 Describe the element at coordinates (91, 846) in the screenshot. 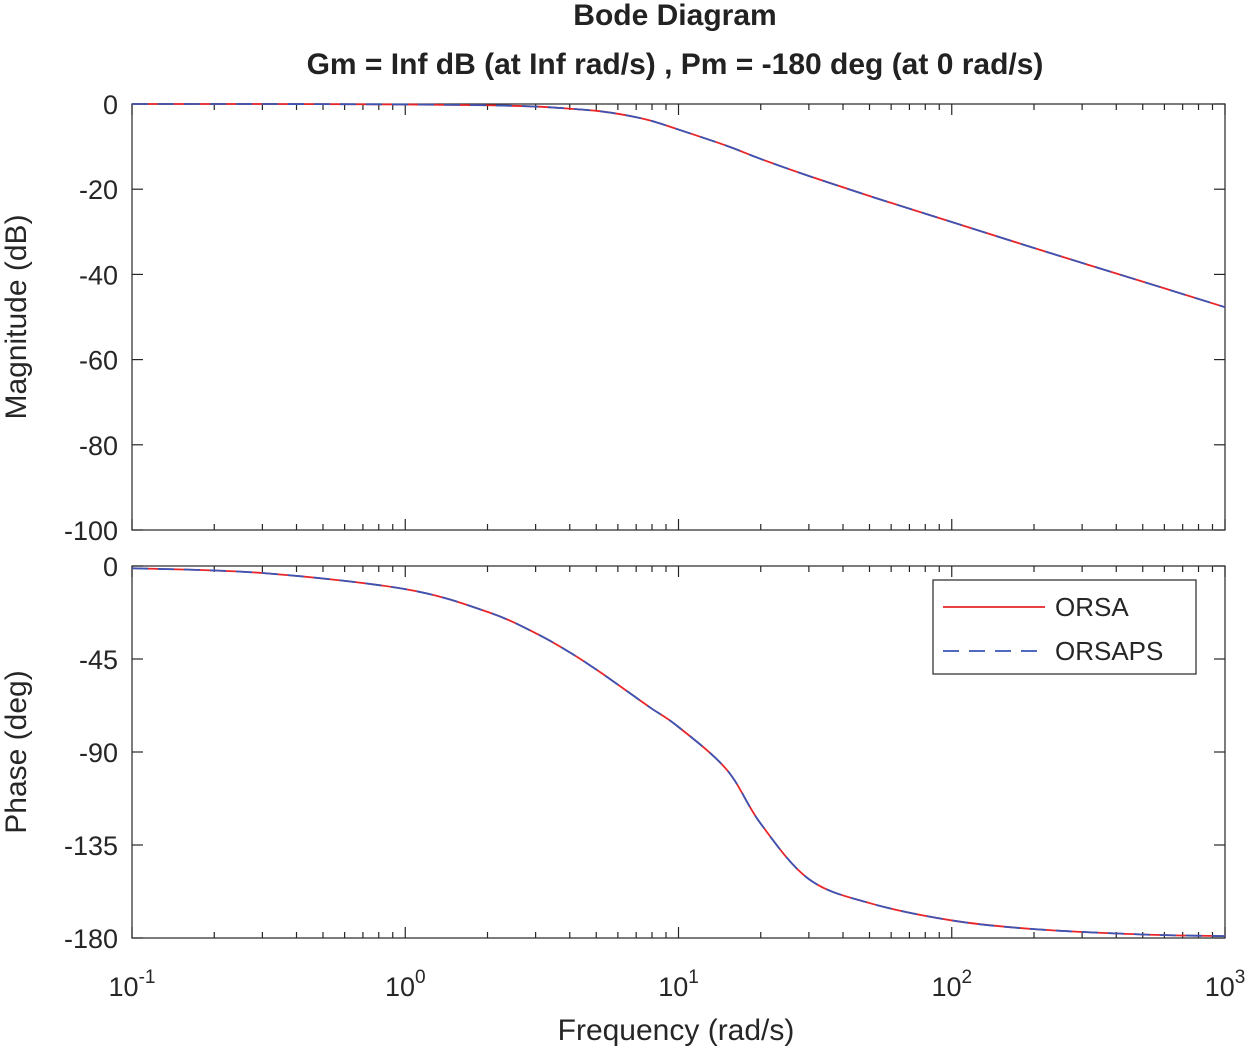

I see `phase-y-tick-label: -135` at that location.